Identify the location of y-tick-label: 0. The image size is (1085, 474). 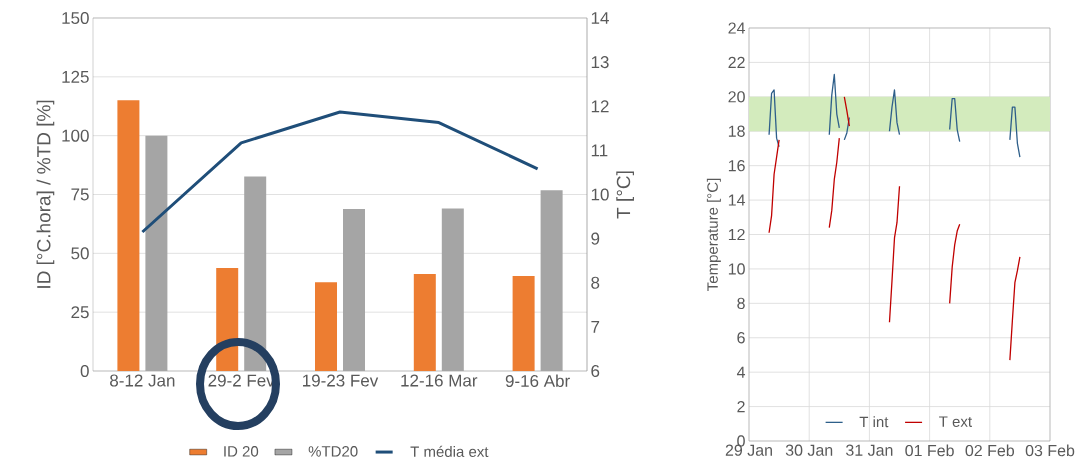
(84, 371).